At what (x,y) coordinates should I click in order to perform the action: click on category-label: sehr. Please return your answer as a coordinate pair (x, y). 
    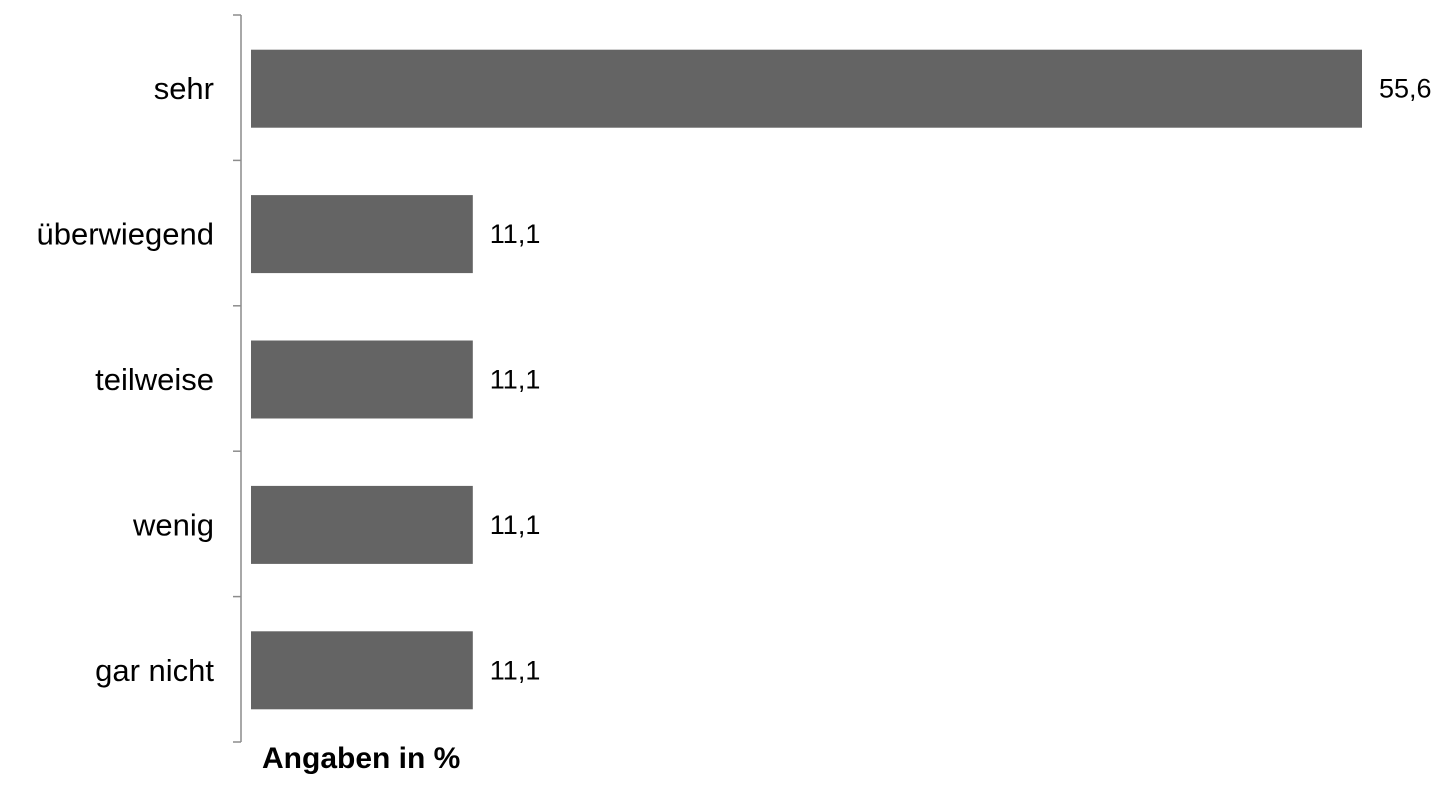
    Looking at the image, I should click on (184, 88).